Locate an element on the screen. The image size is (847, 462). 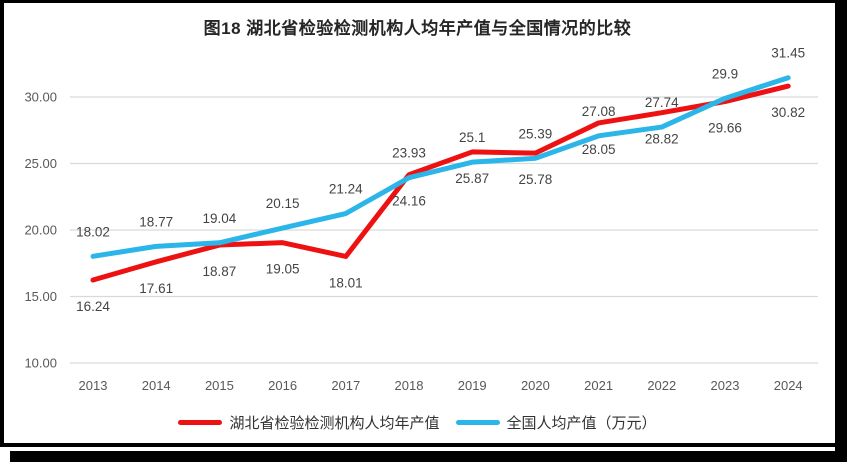
data-label: 29.66 is located at coordinates (725, 128).